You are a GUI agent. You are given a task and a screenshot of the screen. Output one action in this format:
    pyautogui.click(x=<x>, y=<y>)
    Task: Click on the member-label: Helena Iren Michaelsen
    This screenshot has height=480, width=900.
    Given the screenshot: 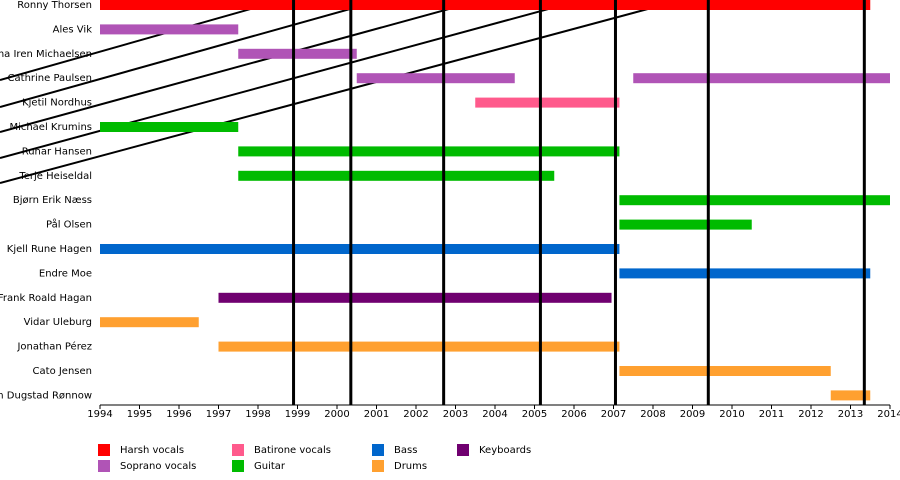 What is the action you would take?
    pyautogui.click(x=46, y=54)
    